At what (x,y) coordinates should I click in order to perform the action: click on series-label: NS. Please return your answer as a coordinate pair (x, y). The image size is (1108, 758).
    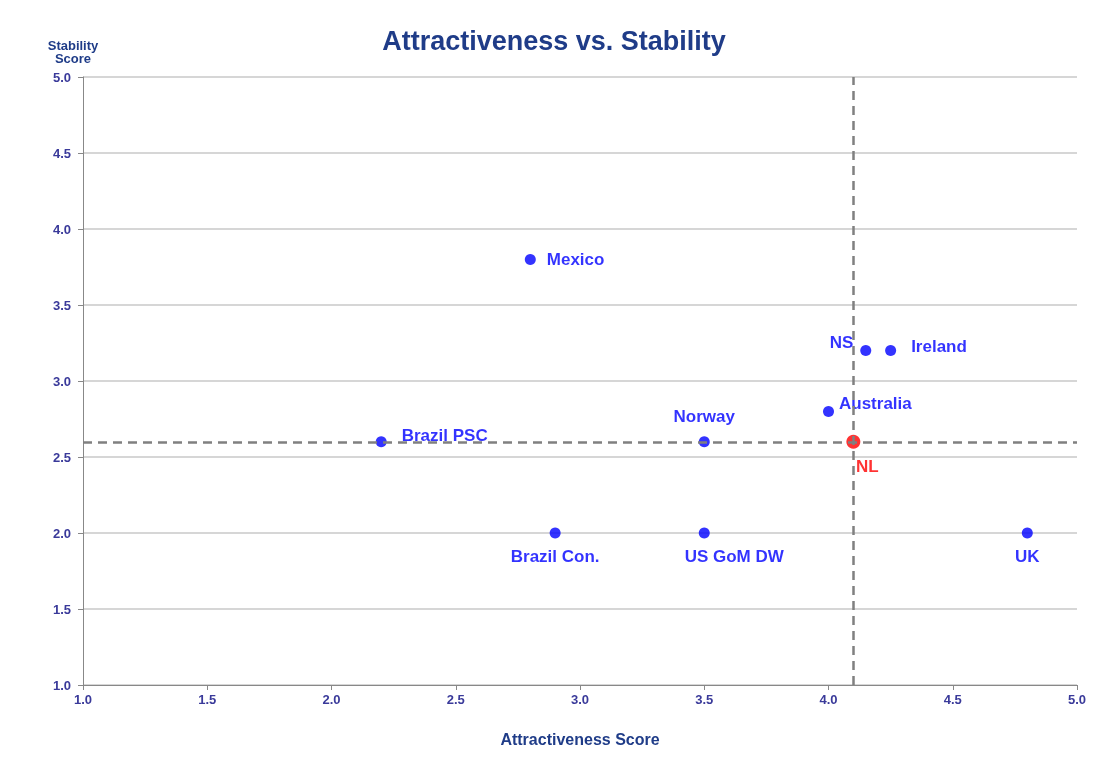
    Looking at the image, I should click on (841, 343).